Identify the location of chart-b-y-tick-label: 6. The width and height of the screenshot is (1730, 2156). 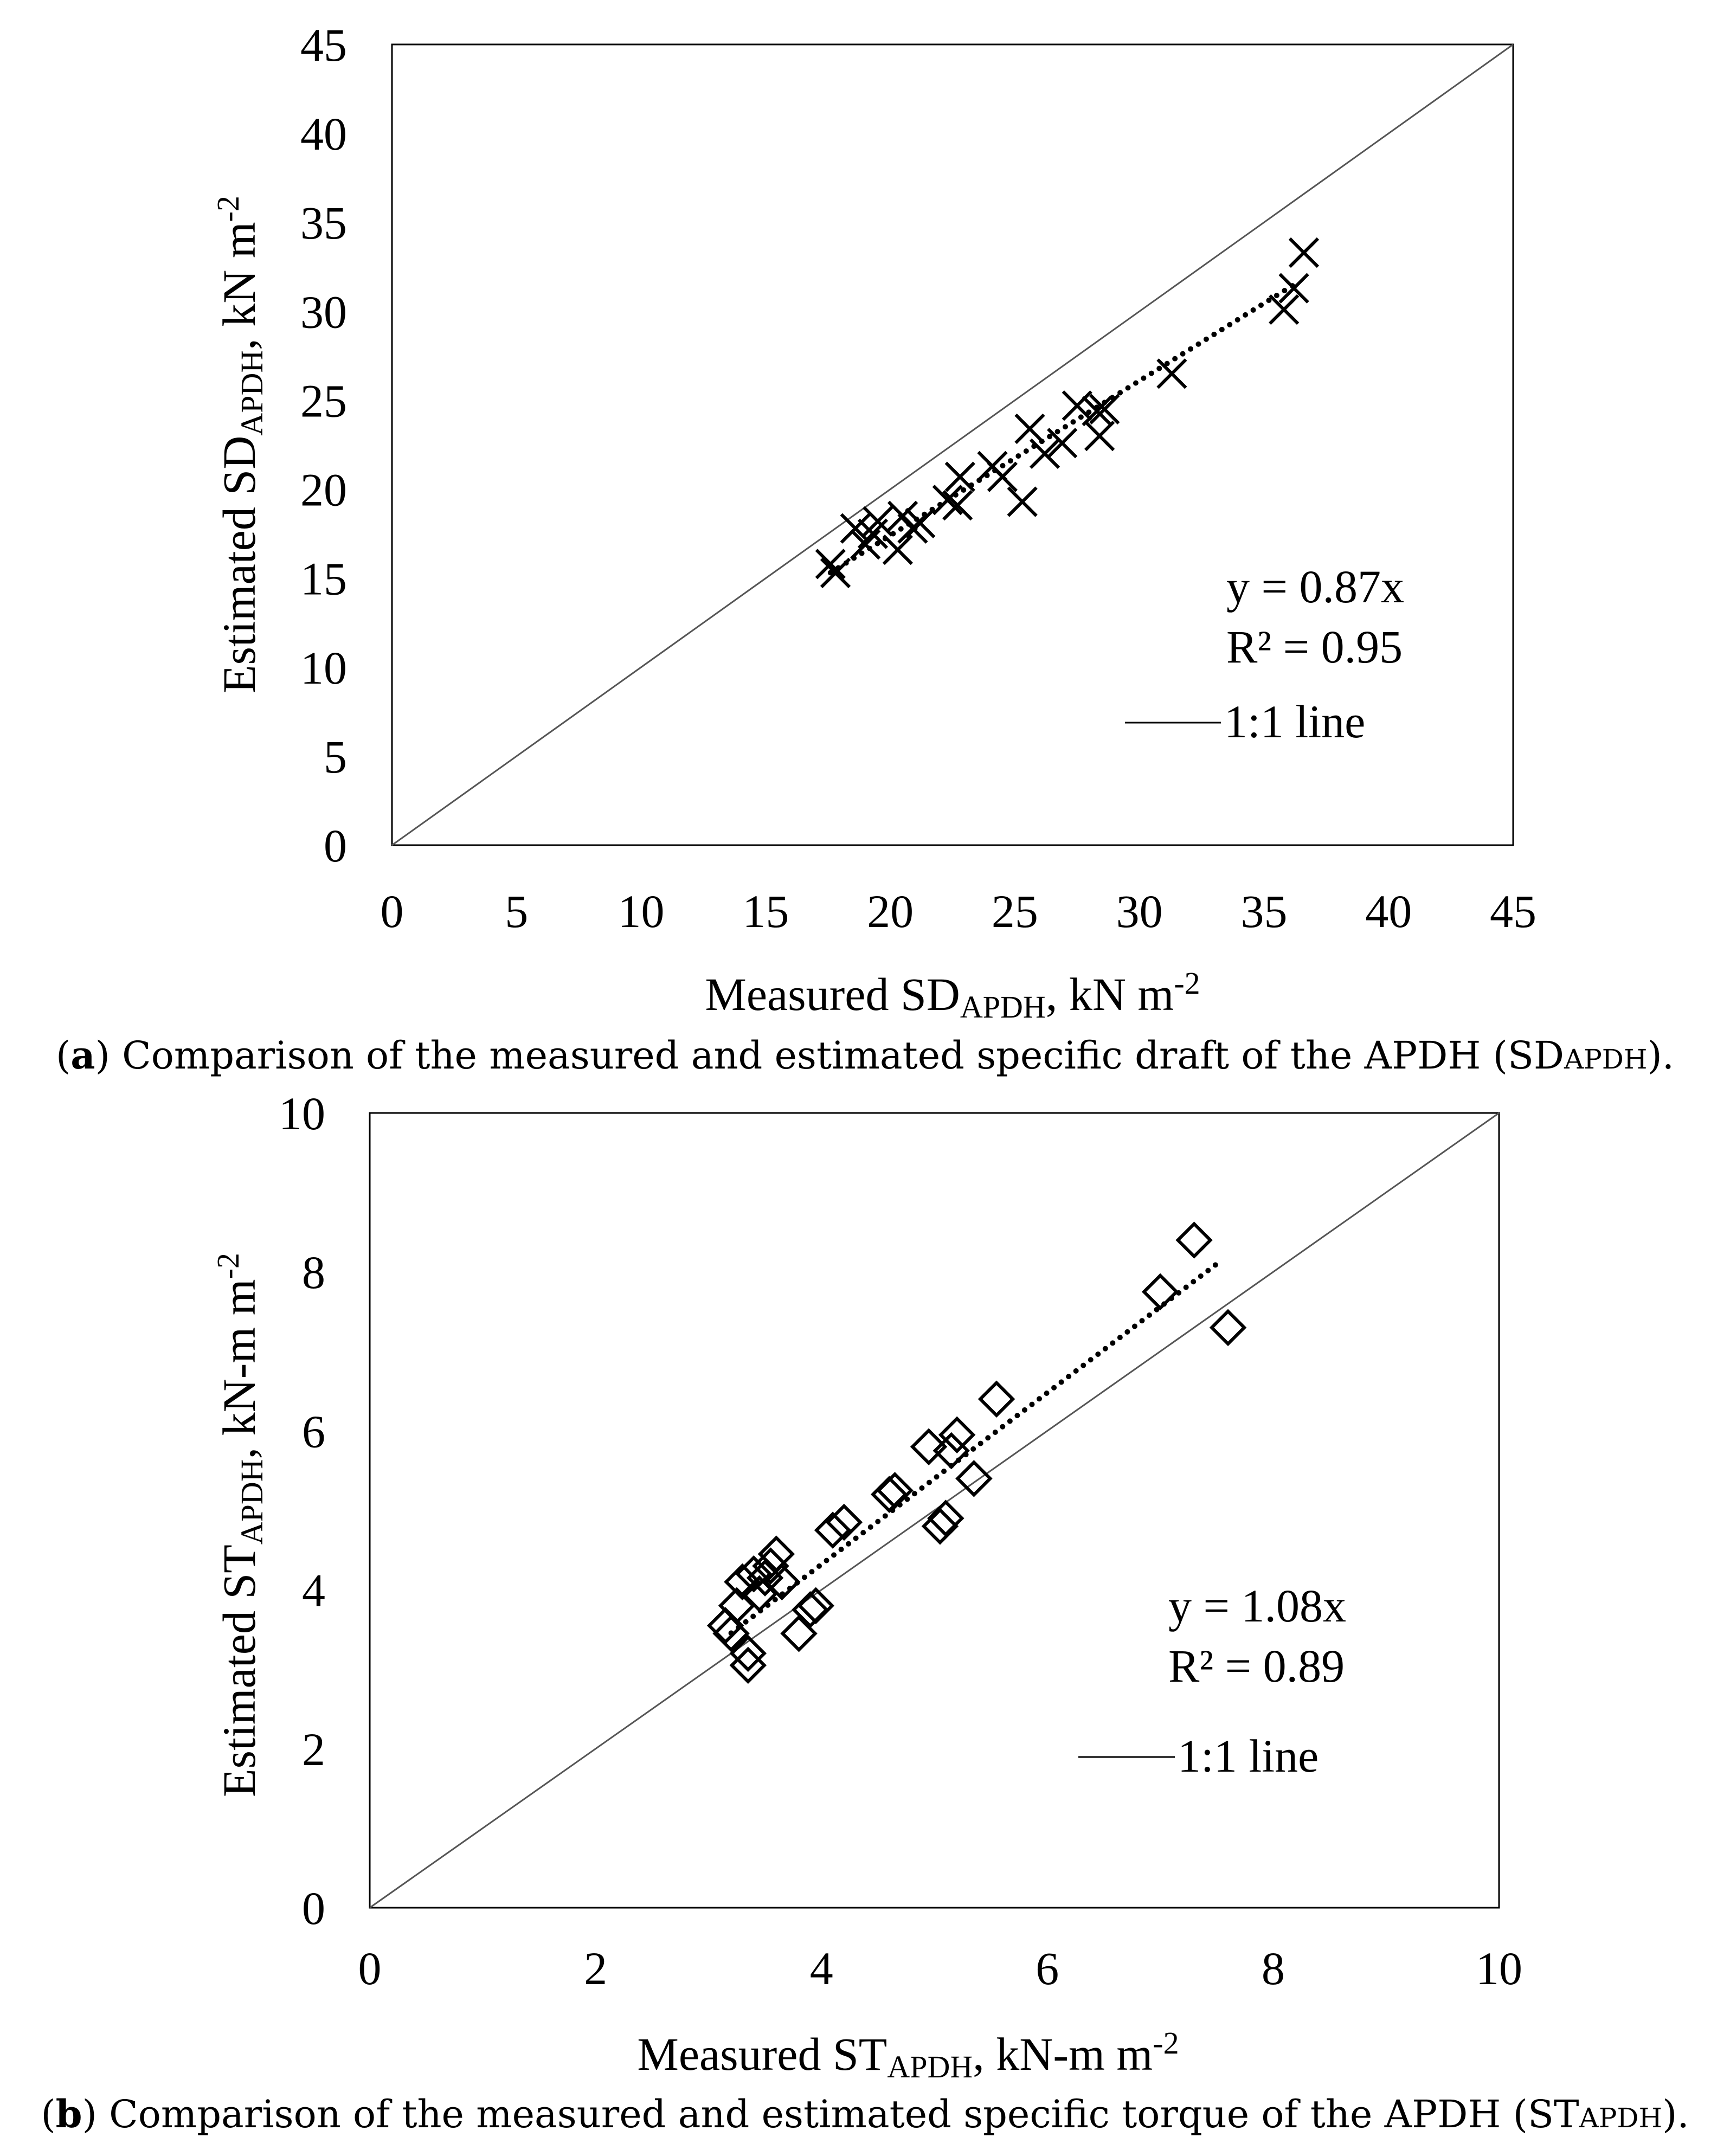
(314, 1431).